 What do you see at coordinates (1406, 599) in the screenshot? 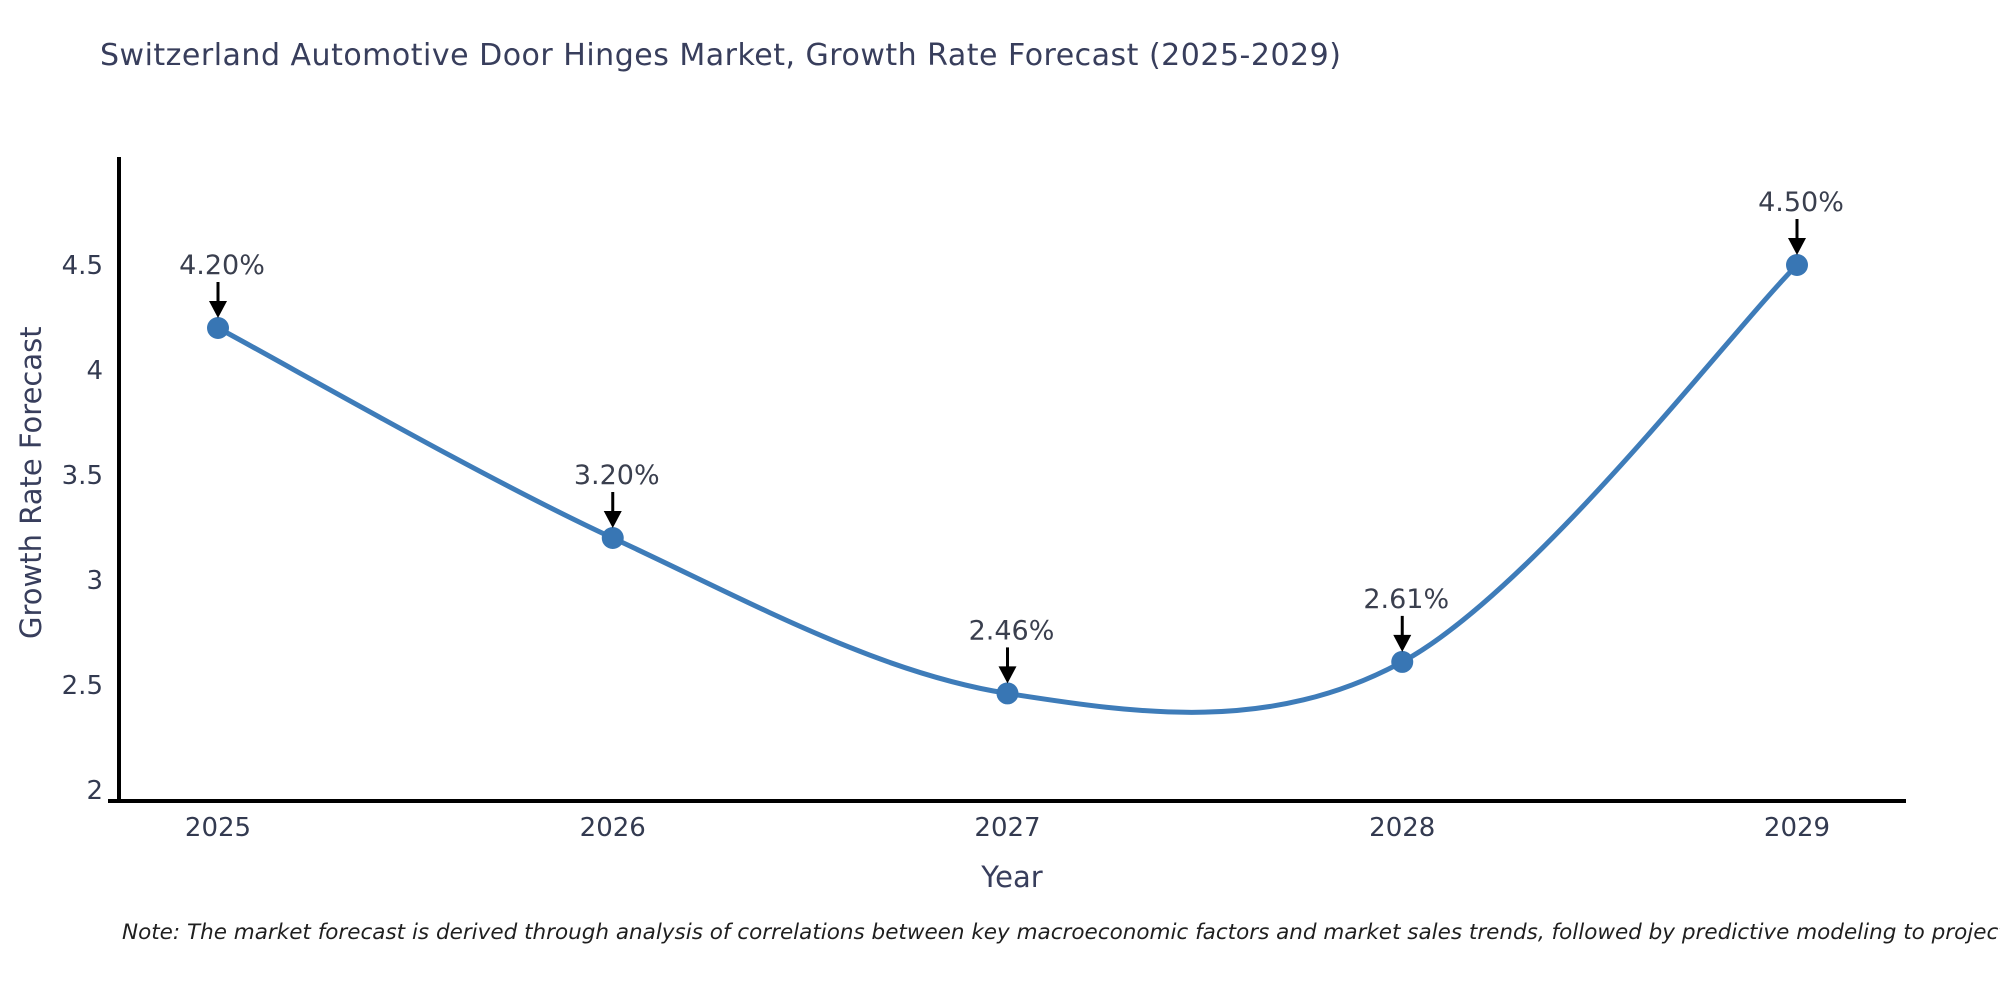
I see `annotation-label: 2.61%` at bounding box center [1406, 599].